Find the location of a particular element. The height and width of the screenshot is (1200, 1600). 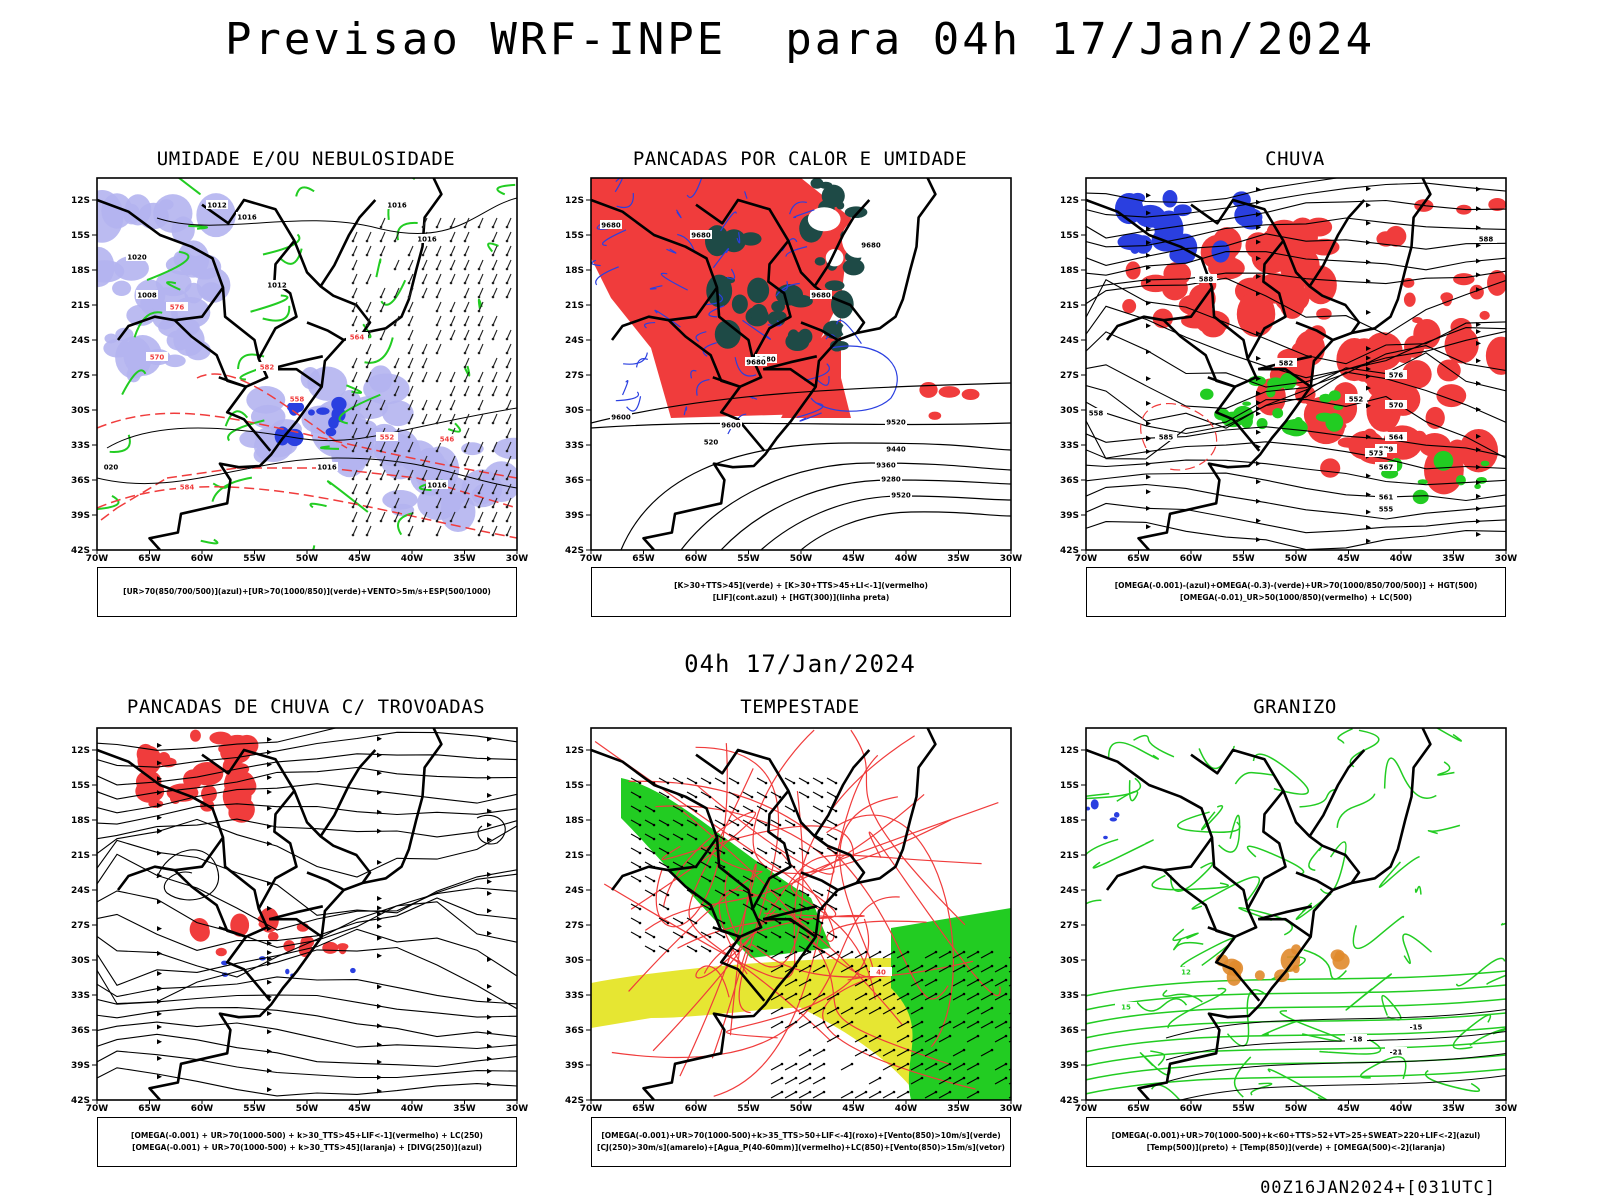

lat-label: 30S is located at coordinates (574, 411).